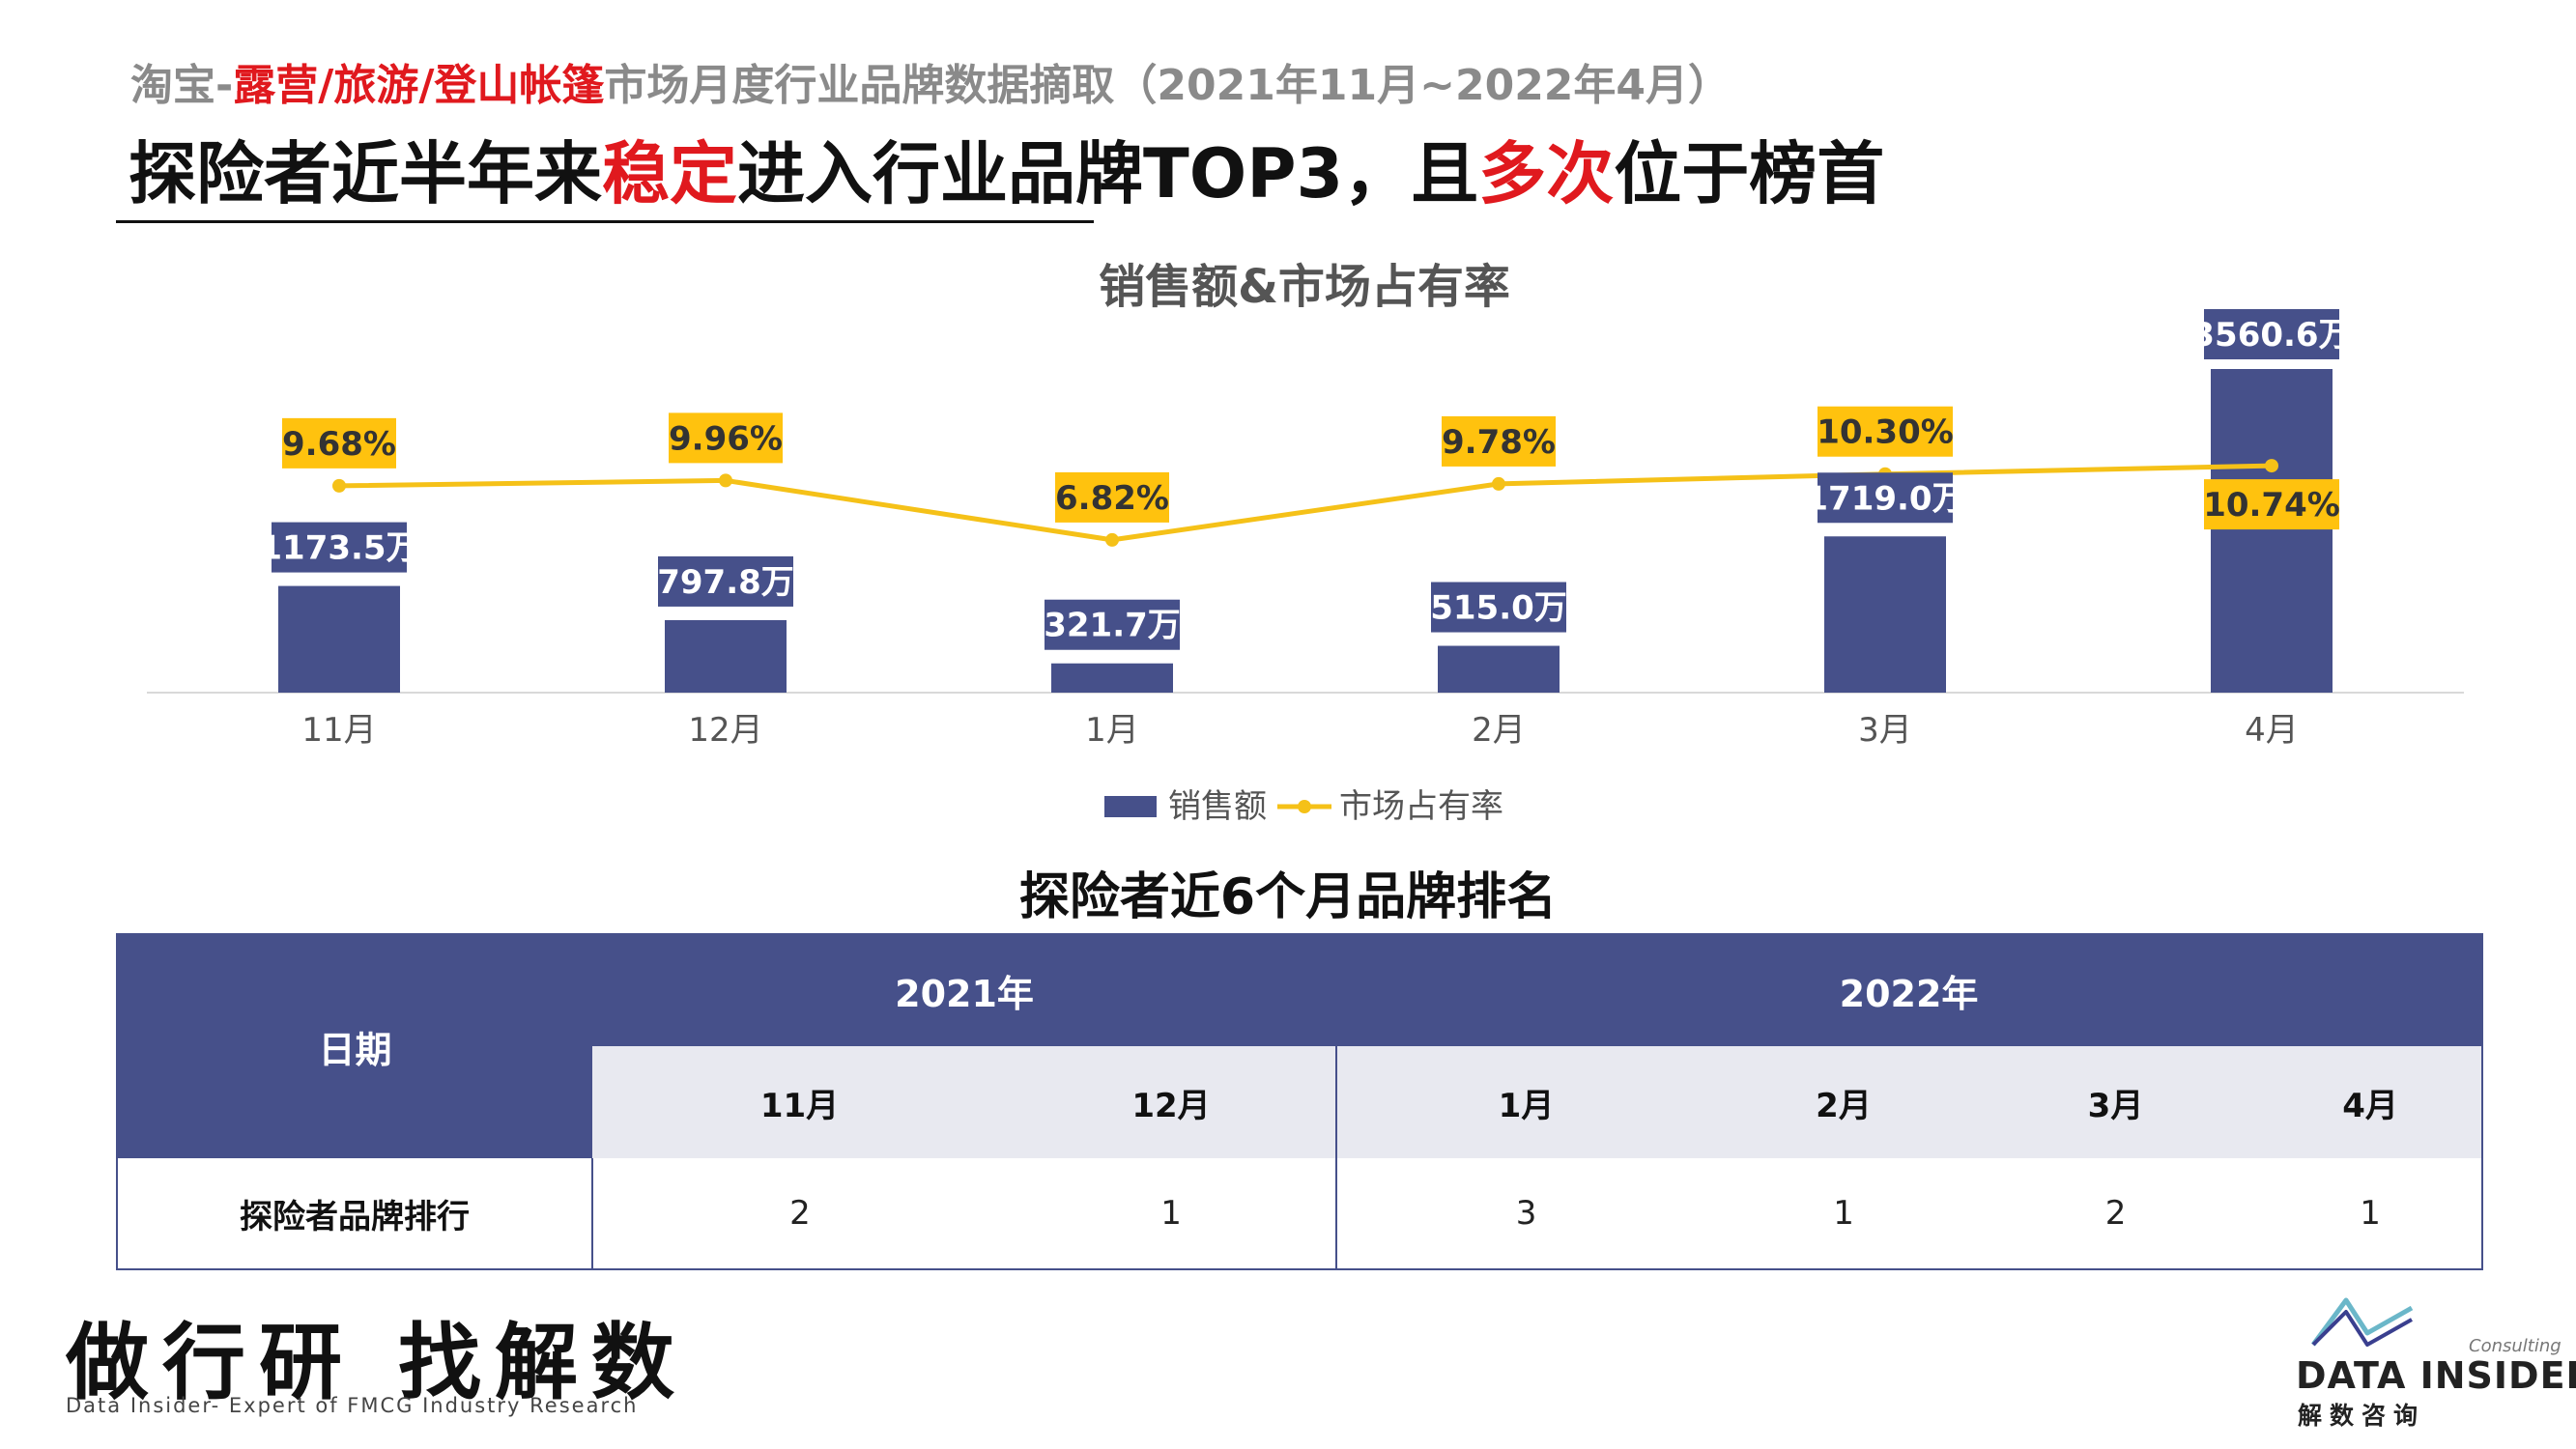 This screenshot has width=2576, height=1449. I want to click on svg-text: 9.78%, so click(1499, 442).